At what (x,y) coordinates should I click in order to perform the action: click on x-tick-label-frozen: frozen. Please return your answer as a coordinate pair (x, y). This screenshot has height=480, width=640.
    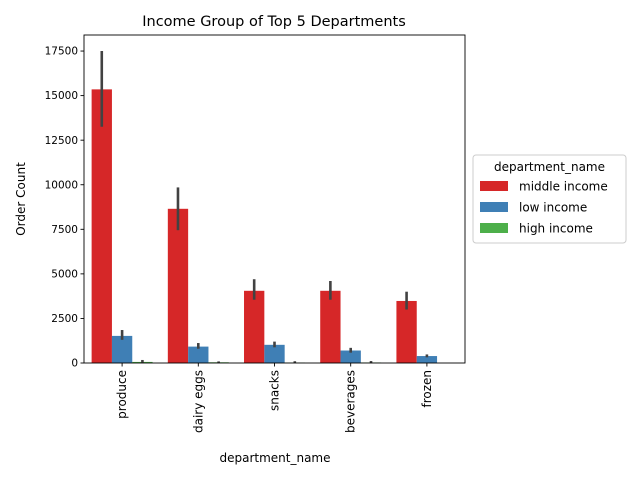
    Looking at the image, I should click on (427, 389).